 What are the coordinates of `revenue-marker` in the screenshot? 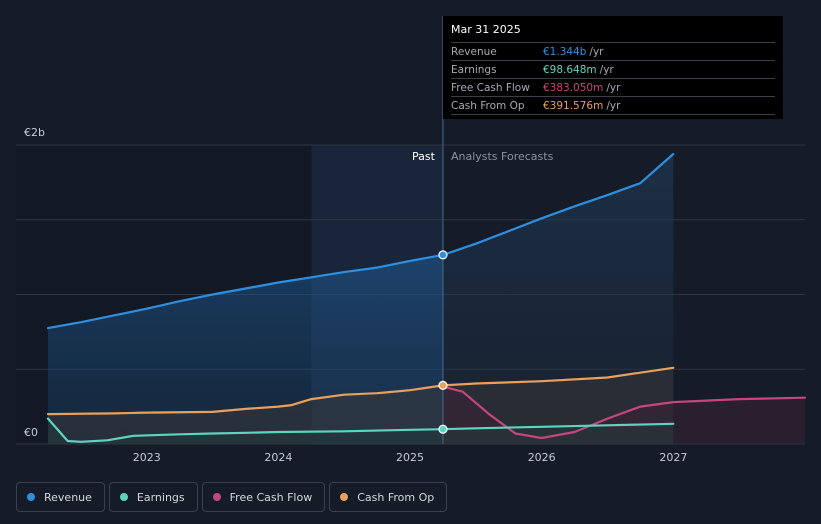 It's located at (443, 255).